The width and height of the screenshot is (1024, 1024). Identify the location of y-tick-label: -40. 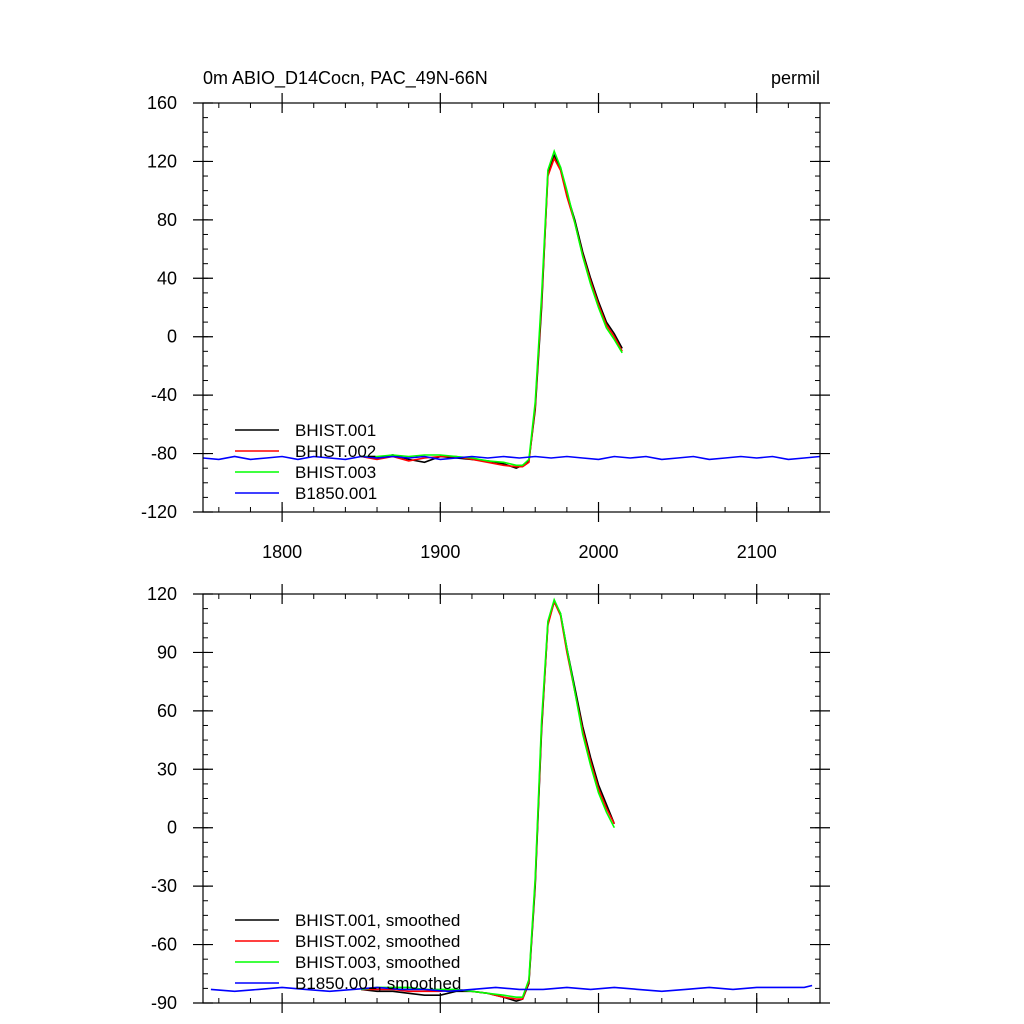
(164, 395).